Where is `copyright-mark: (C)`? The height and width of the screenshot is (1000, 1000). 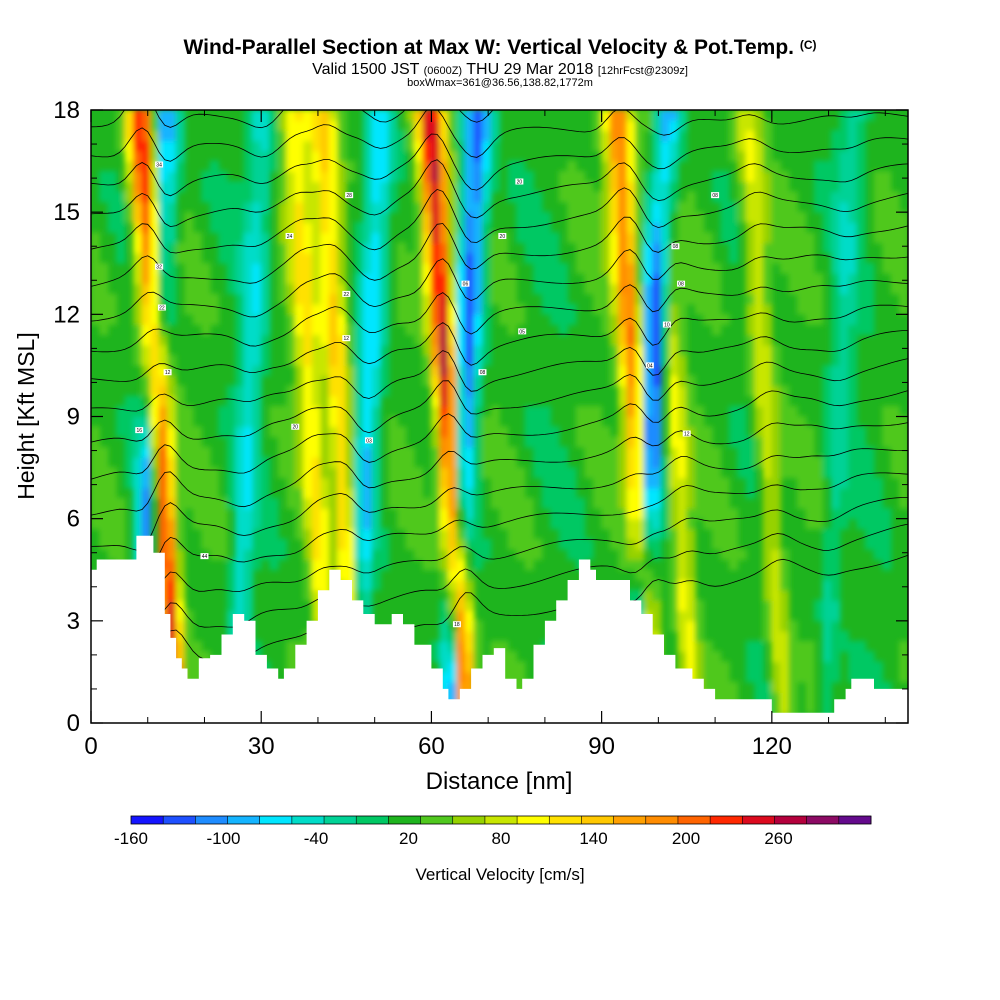
copyright-mark: (C) is located at coordinates (808, 45).